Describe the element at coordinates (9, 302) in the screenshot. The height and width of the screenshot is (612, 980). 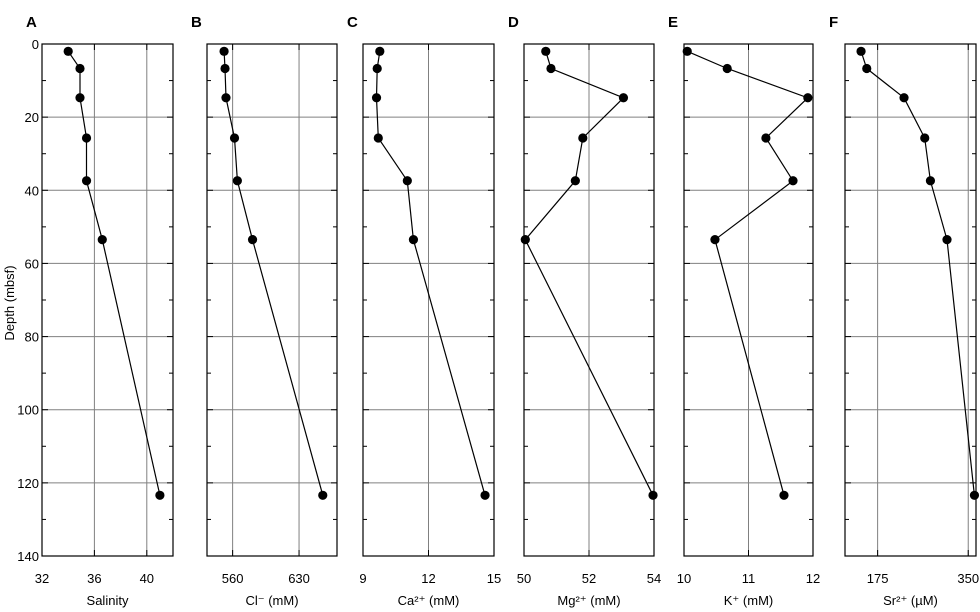
I see `y-axis-title: Depth (mbsf)` at that location.